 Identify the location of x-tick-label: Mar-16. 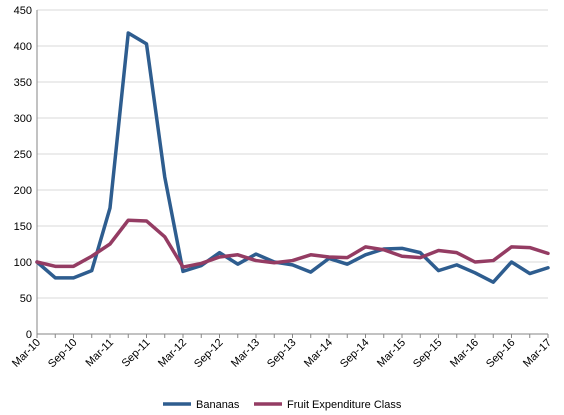
(464, 353).